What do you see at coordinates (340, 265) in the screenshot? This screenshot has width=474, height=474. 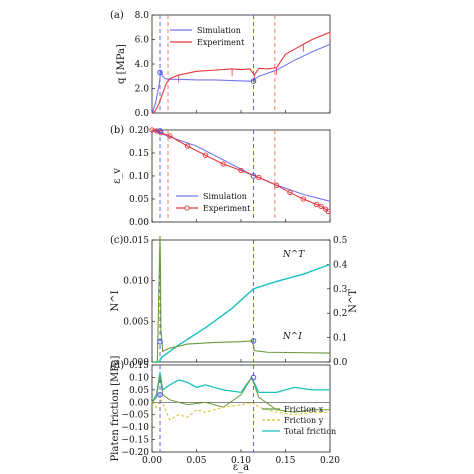 I see `panel-c-ytick-right-label: 0.4` at bounding box center [340, 265].